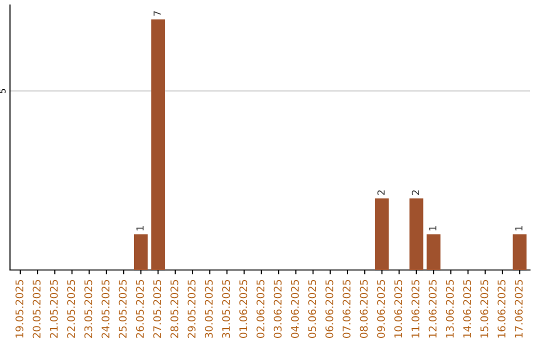 Image resolution: width=540 pixels, height=340 pixels. What do you see at coordinates (364, 309) in the screenshot?
I see `x-tick-label: 08.06.2025` at bounding box center [364, 309].